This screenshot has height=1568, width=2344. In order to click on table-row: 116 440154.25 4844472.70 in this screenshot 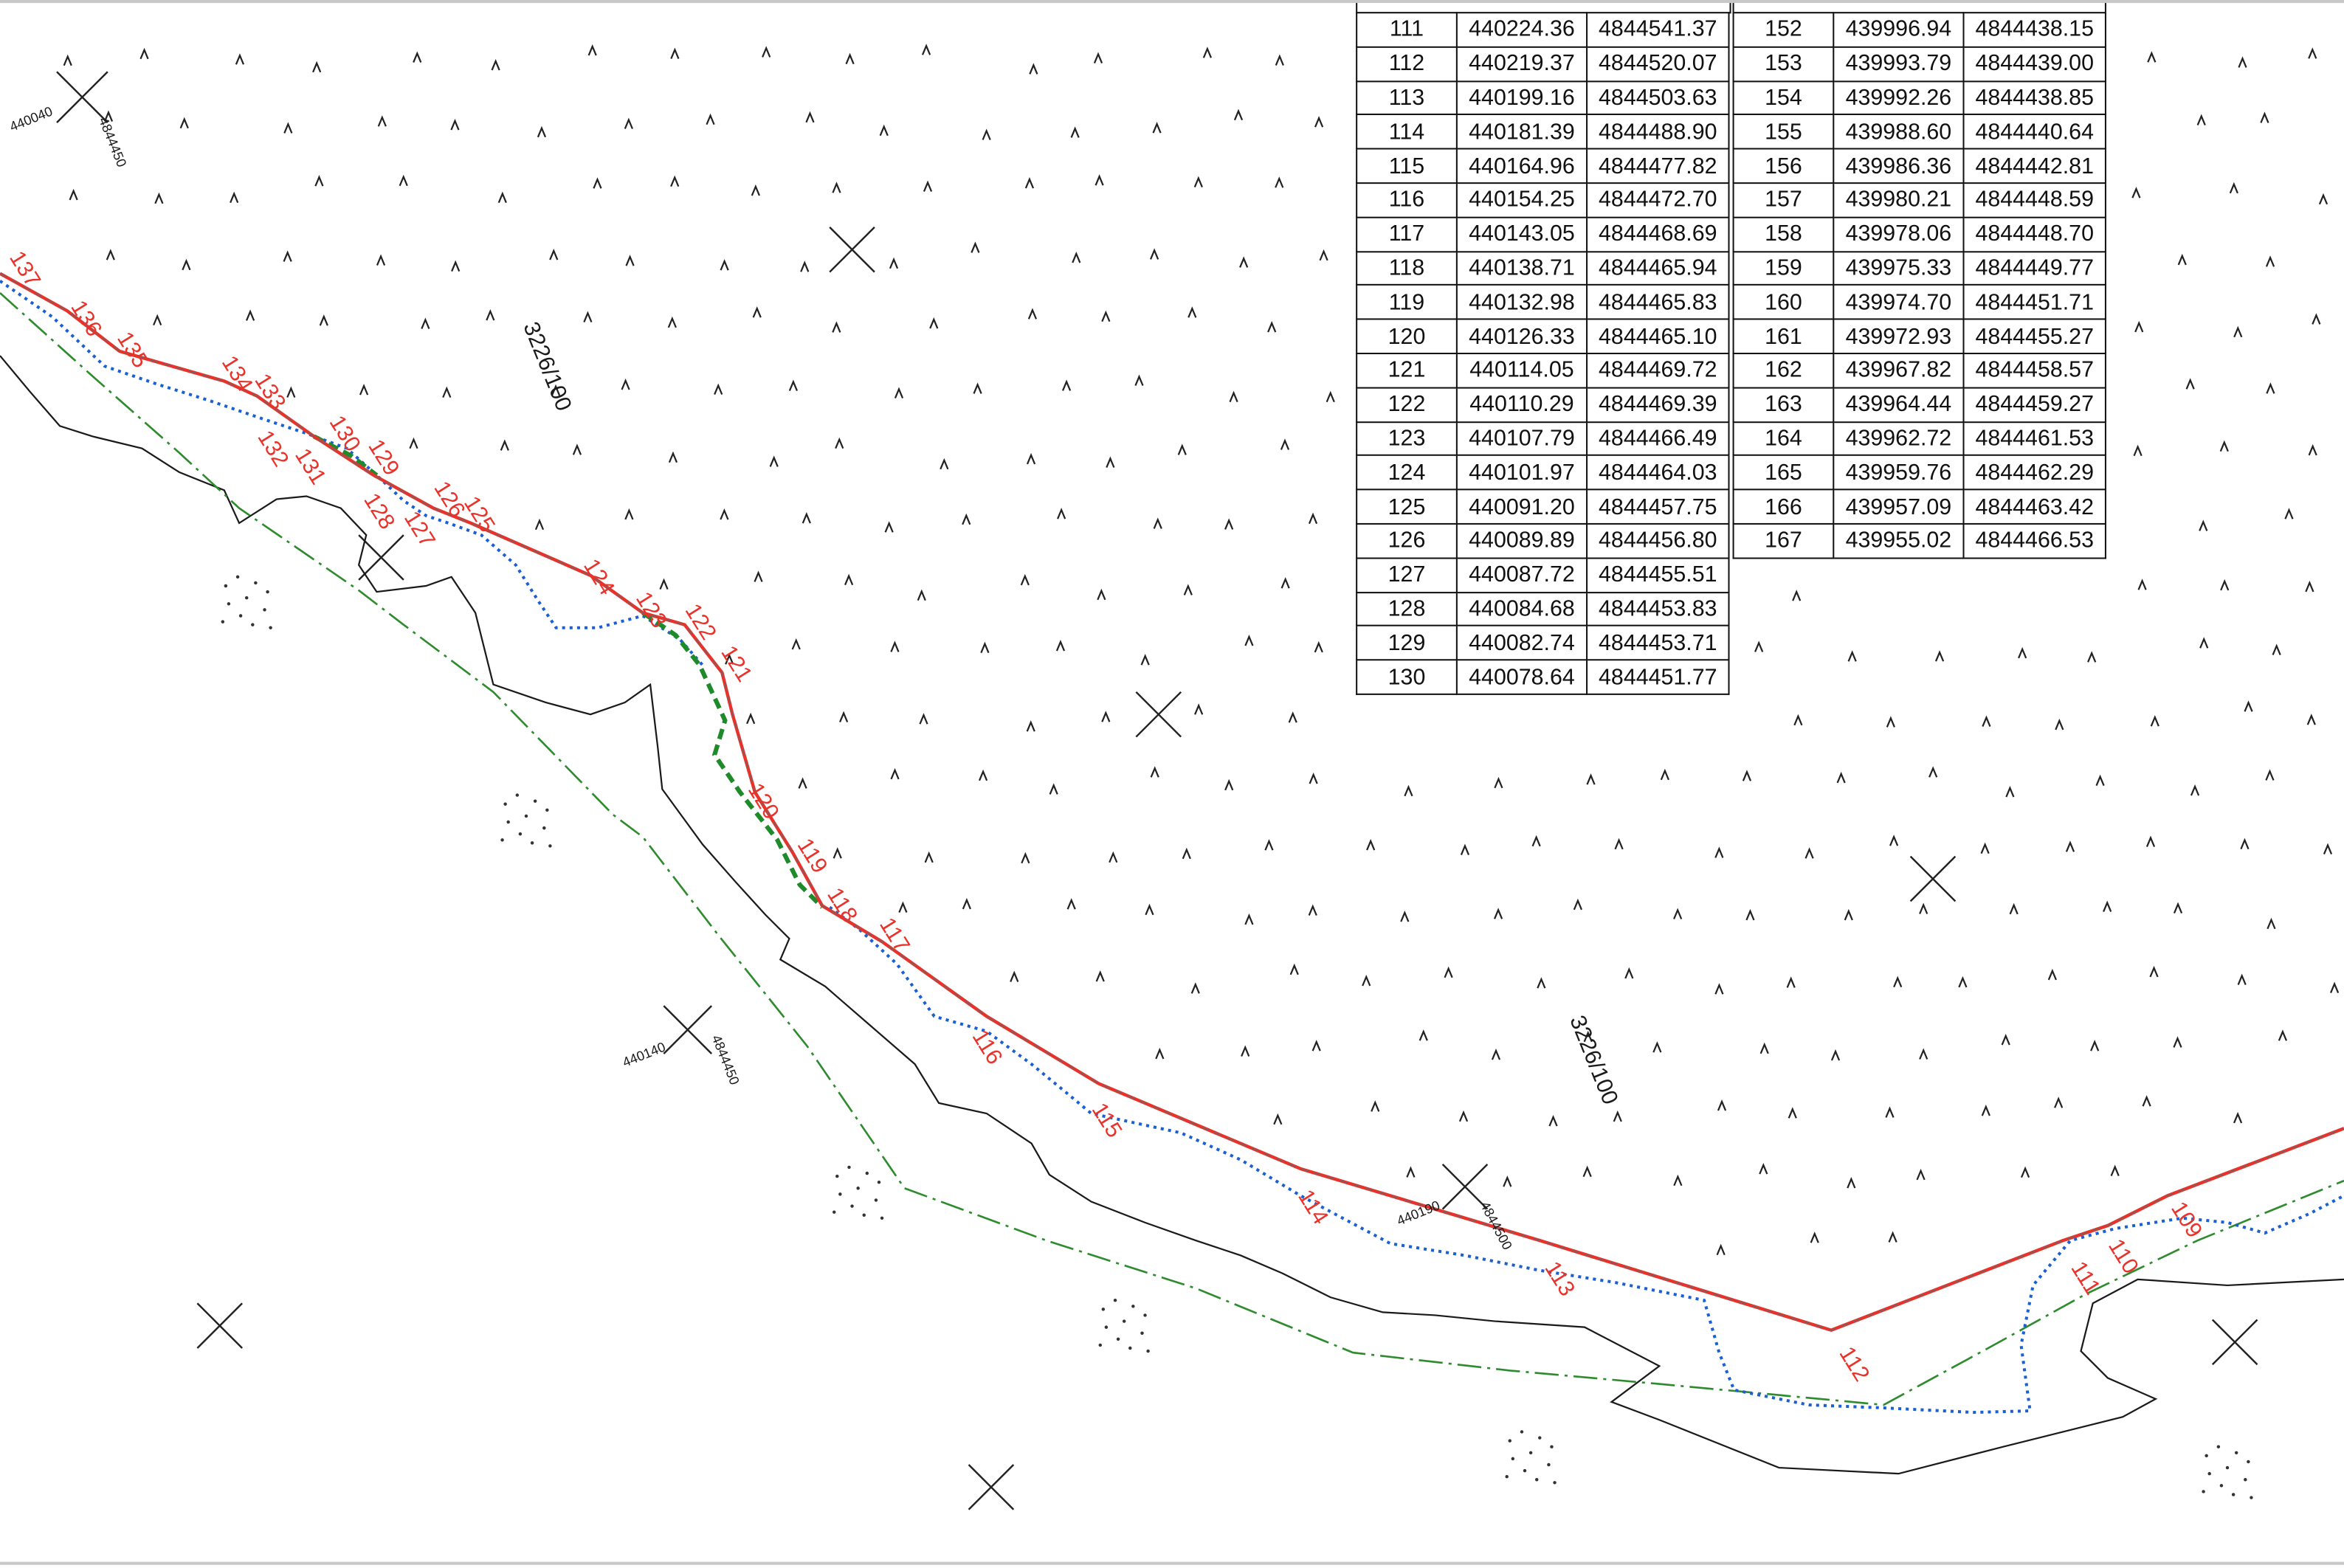, I will do `click(1543, 200)`.